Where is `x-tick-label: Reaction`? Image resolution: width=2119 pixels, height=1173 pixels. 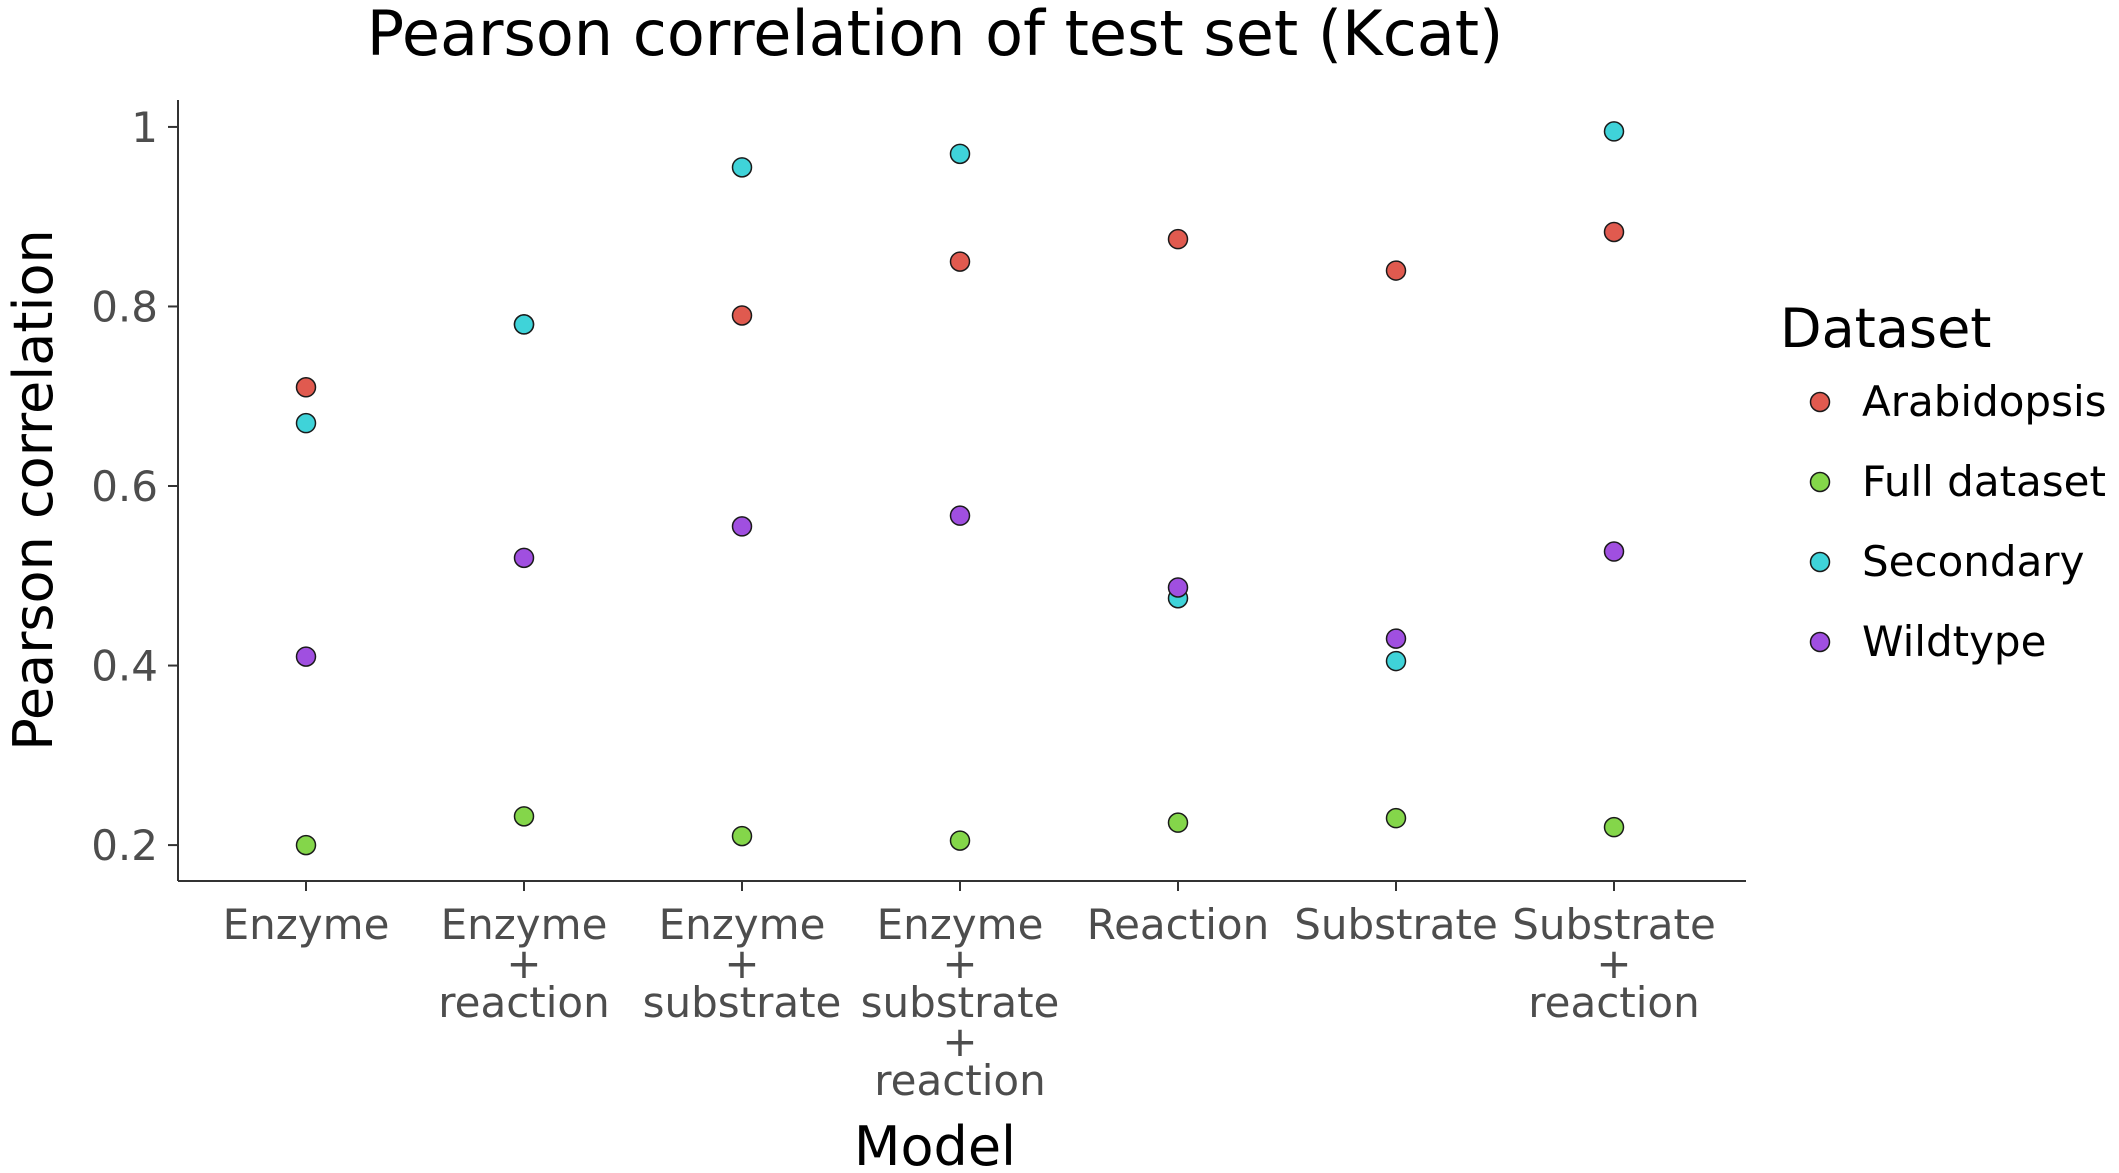
x-tick-label: Reaction is located at coordinates (1178, 924).